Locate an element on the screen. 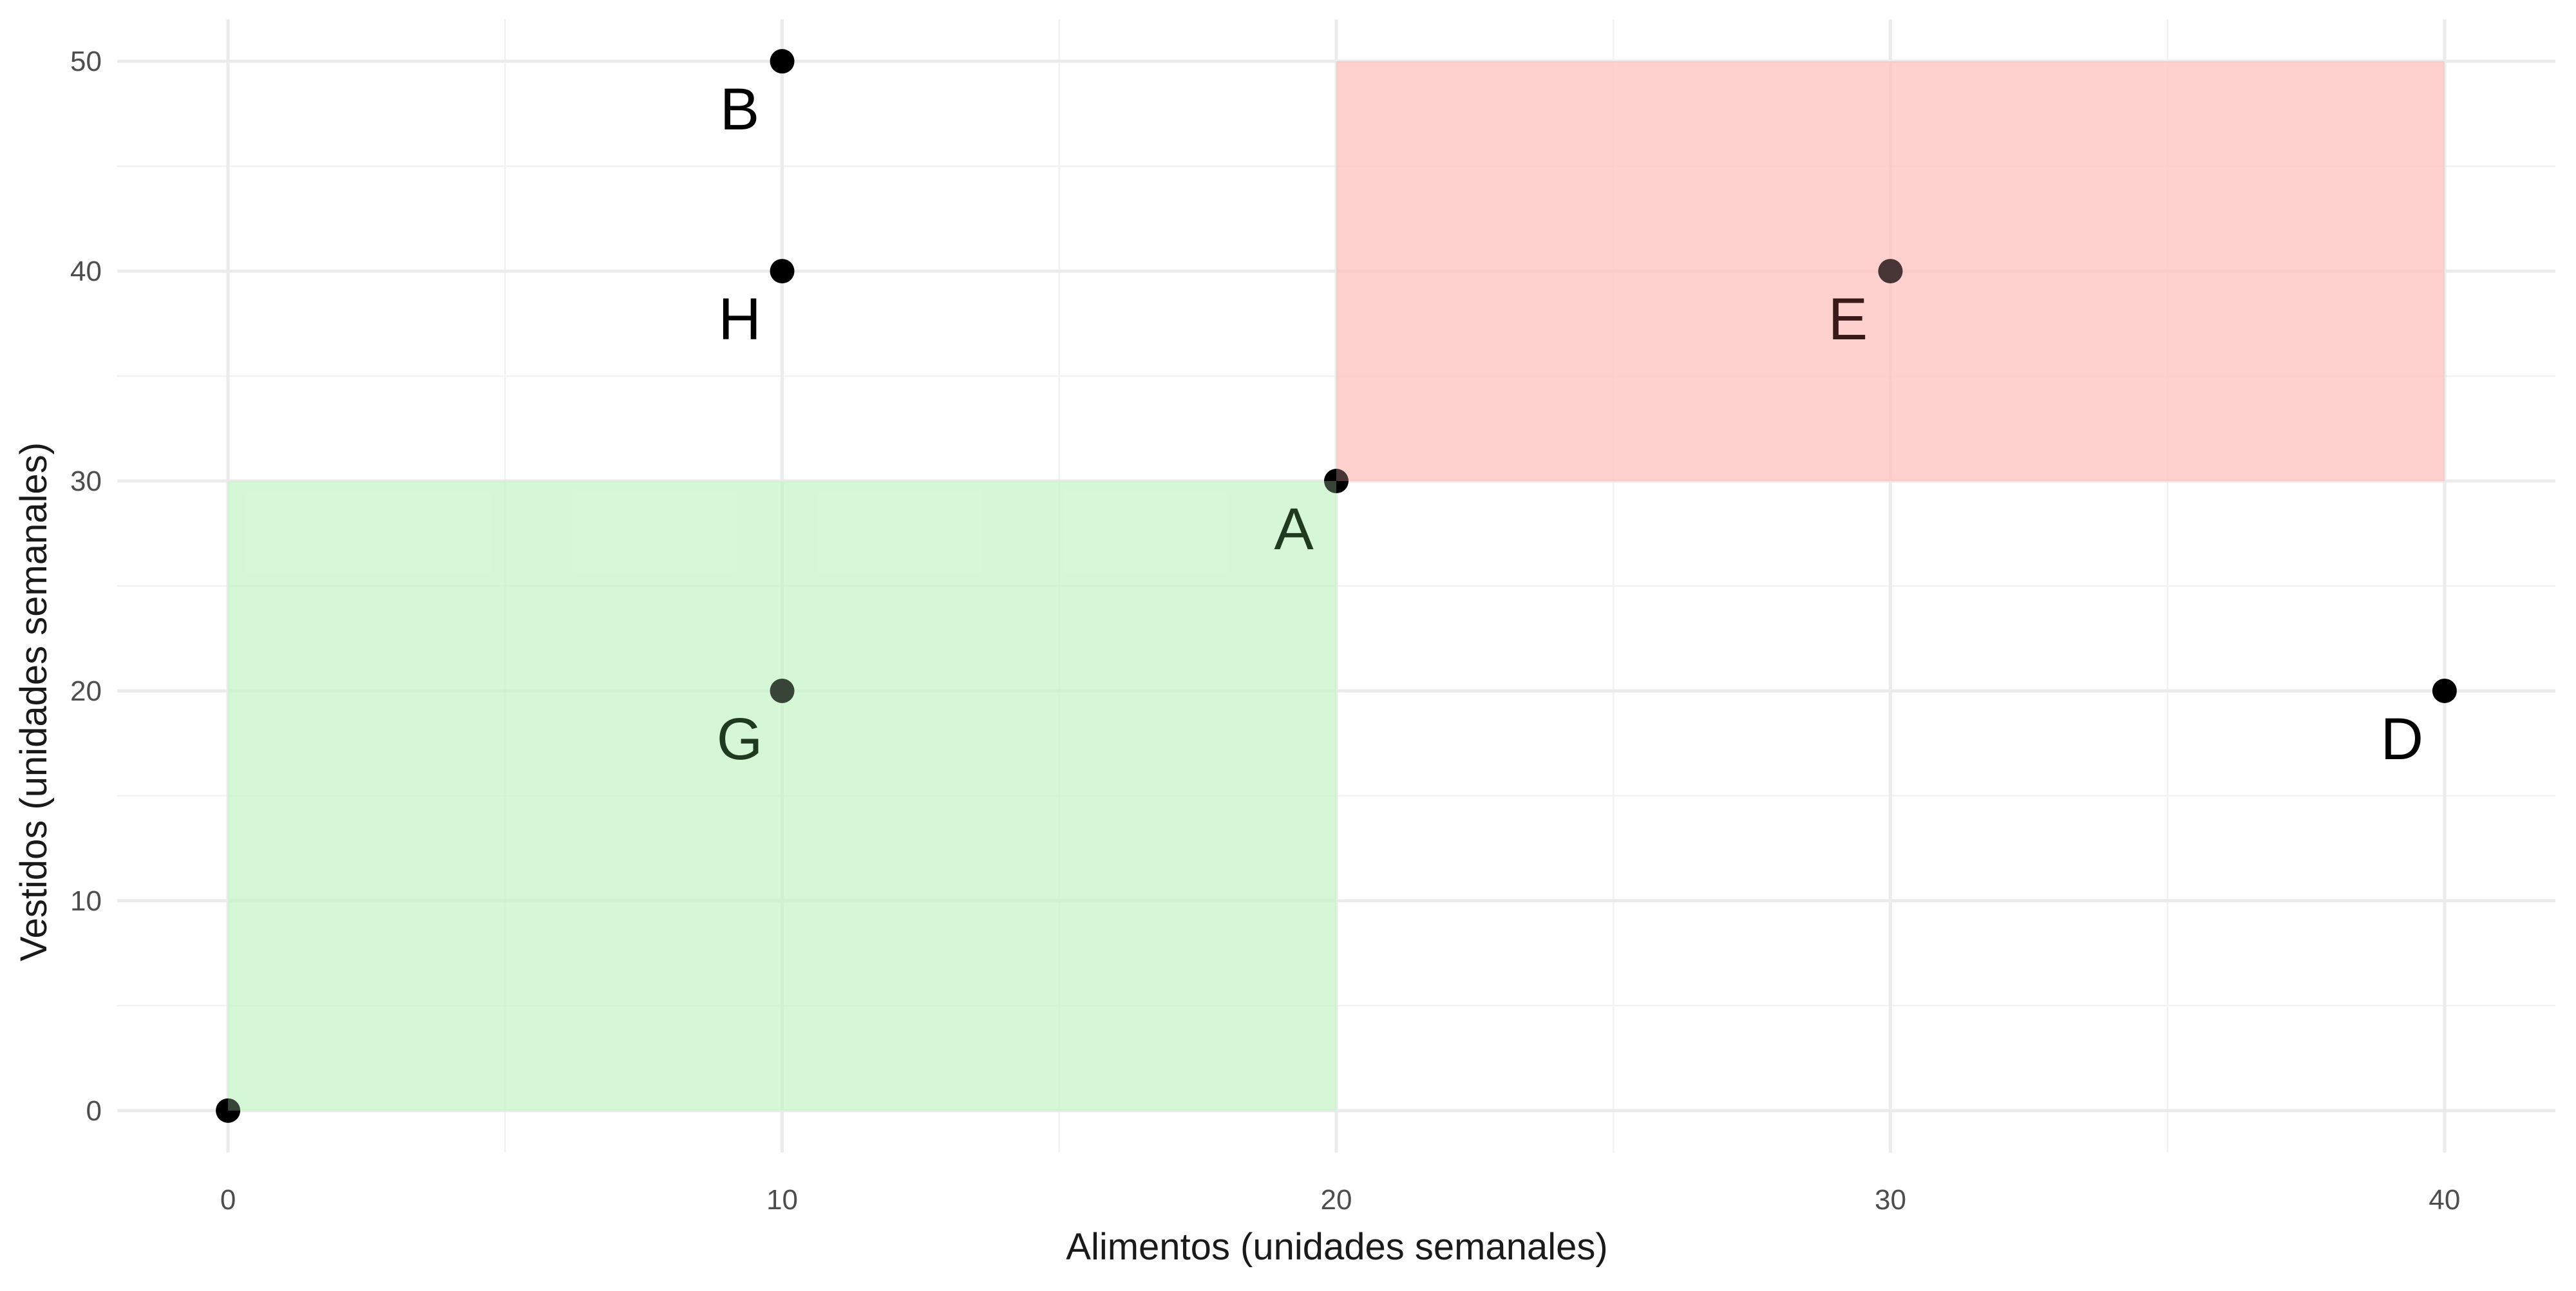  point-label-g: G is located at coordinates (740, 739).